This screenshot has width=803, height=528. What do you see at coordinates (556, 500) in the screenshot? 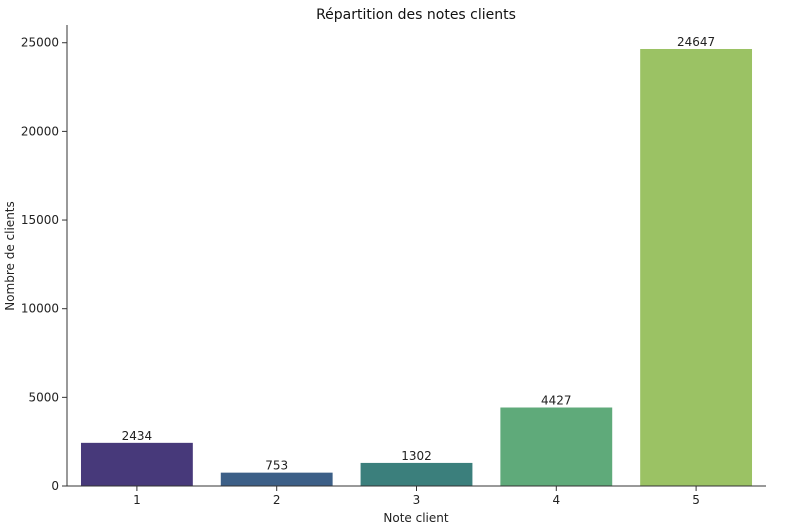
I see `x-tick-label: 4` at bounding box center [556, 500].